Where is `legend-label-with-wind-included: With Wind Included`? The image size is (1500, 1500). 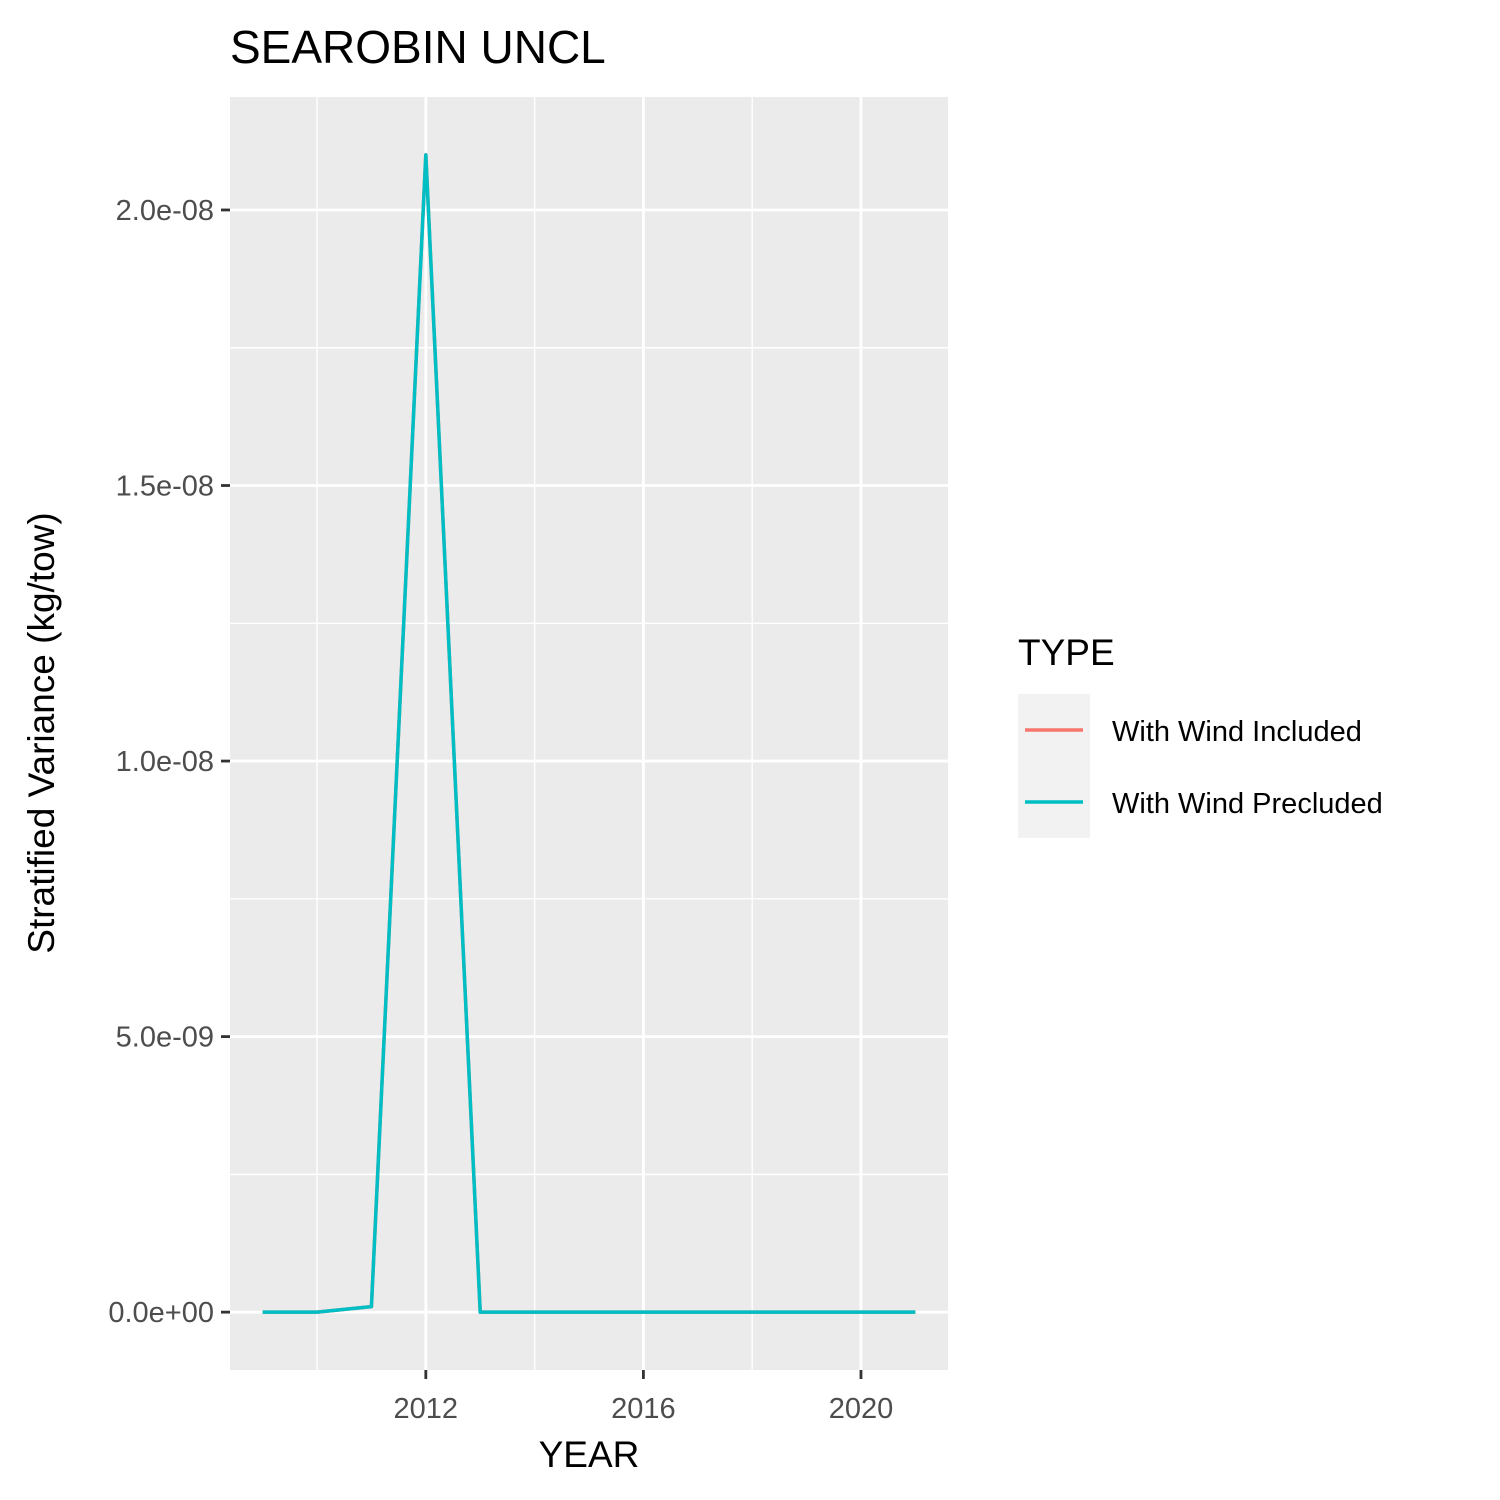
legend-label-with-wind-included: With Wind Included is located at coordinates (1237, 732).